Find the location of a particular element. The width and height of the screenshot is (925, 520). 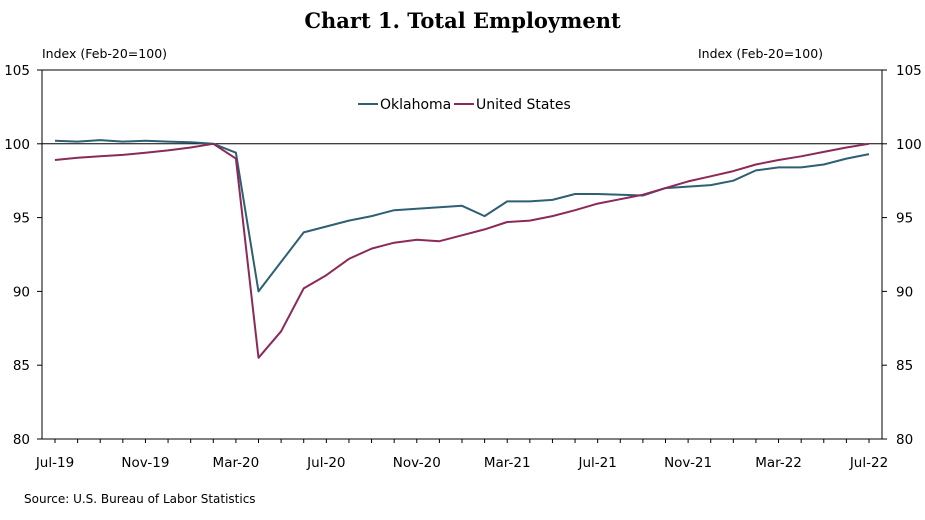

y-axis-label-left: Index (Feb-20=100) is located at coordinates (105, 53).